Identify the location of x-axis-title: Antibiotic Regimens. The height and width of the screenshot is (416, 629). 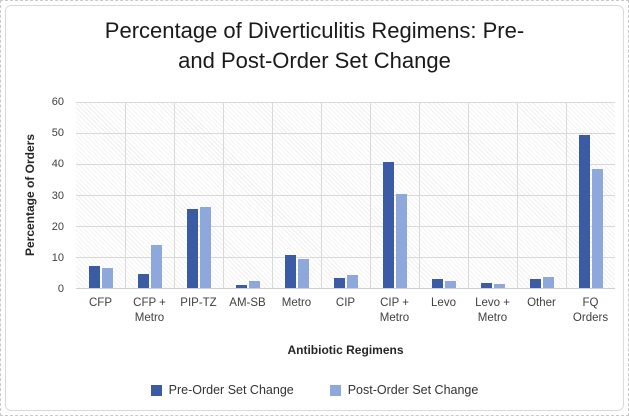
(345, 350).